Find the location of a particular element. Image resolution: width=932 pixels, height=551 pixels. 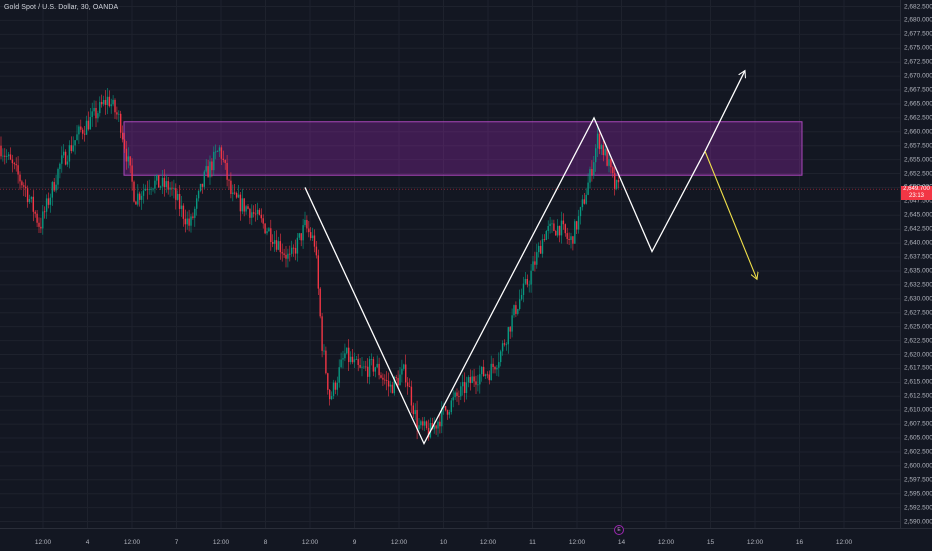

bar-countdown: 23:13 is located at coordinates (916, 196).